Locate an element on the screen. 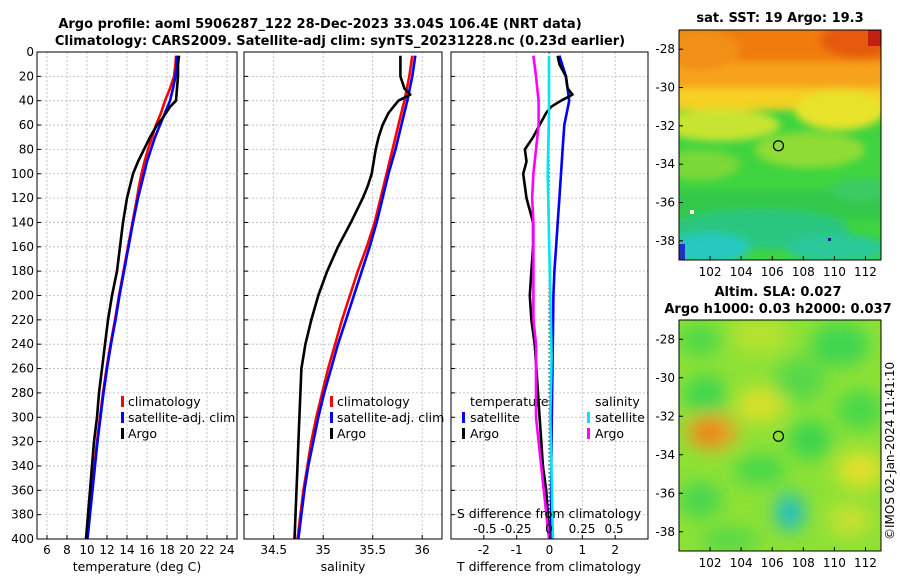  depth-tick-label: 0 is located at coordinates (30, 52).